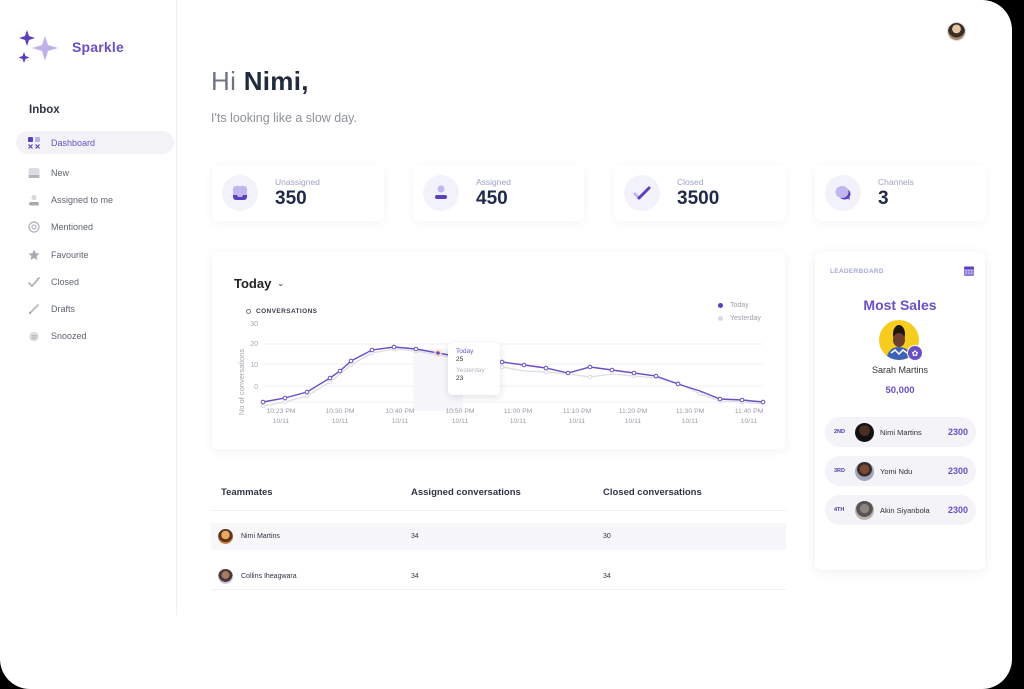 This screenshot has height=689, width=1024. Describe the element at coordinates (498, 536) in the screenshot. I see `table-row: Nimi Martins 34 30` at that location.